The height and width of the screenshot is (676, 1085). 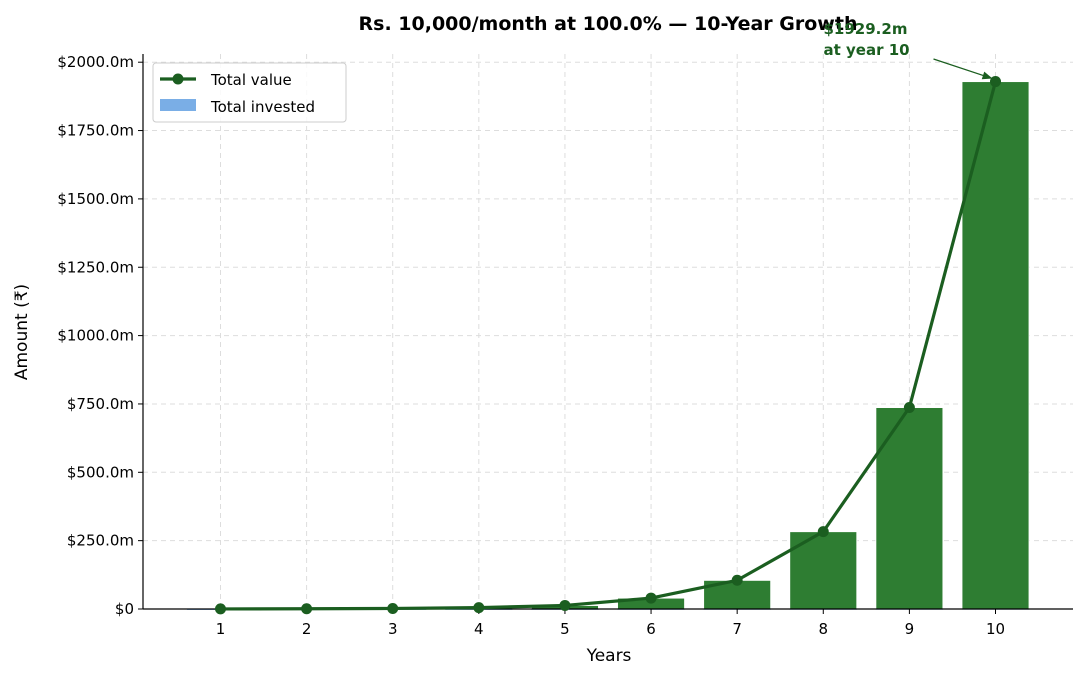 I want to click on y-axis-title: Amount (₹), so click(x=22, y=332).